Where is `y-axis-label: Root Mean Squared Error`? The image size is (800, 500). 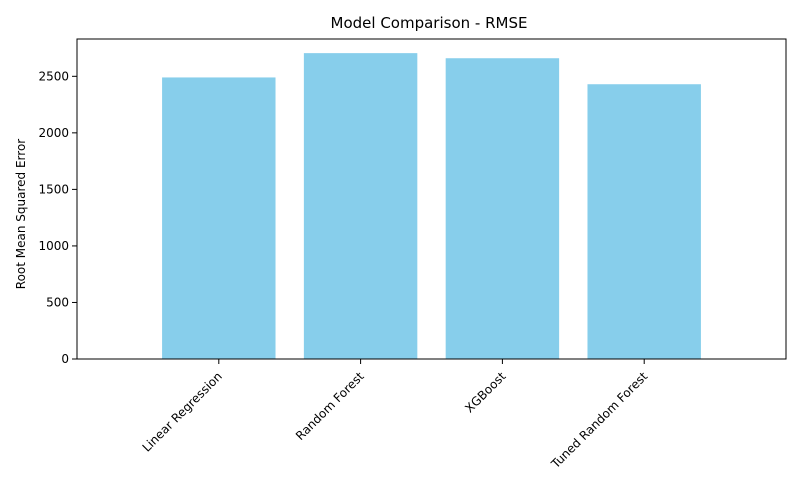 y-axis-label: Root Mean Squared Error is located at coordinates (21, 214).